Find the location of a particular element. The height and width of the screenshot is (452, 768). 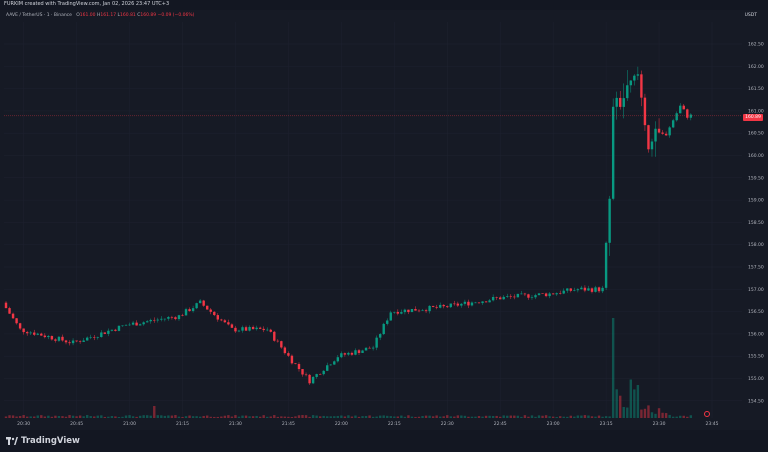

legend-close-label: C is located at coordinates (139, 15).